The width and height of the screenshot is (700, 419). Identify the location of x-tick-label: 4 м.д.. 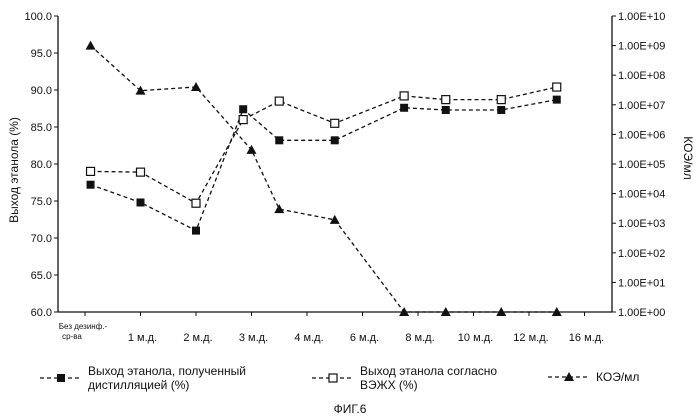
(308, 338).